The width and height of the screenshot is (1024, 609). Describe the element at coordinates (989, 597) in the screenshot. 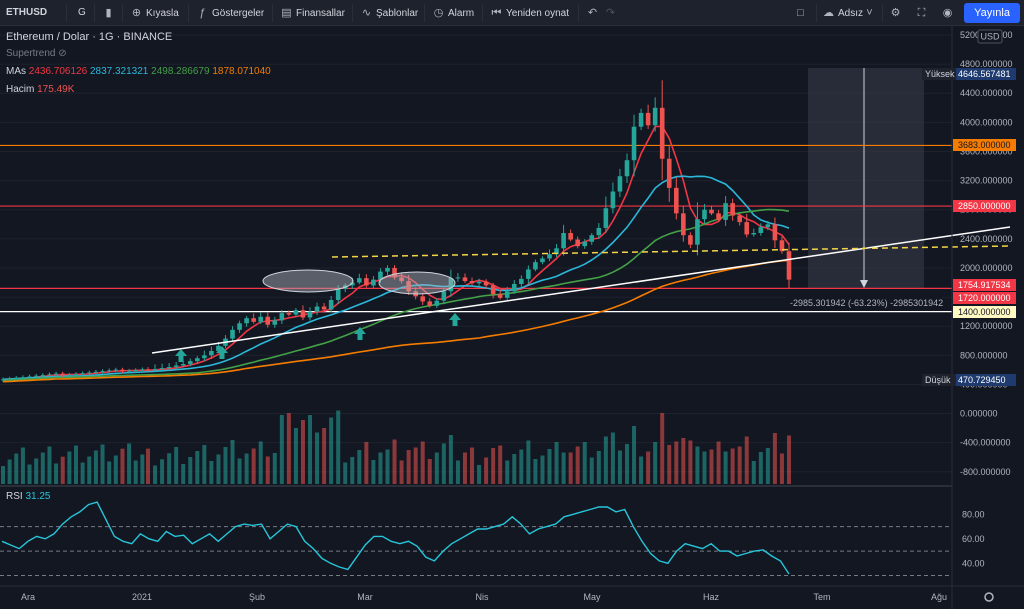

I see `settings-gear-icon` at that location.